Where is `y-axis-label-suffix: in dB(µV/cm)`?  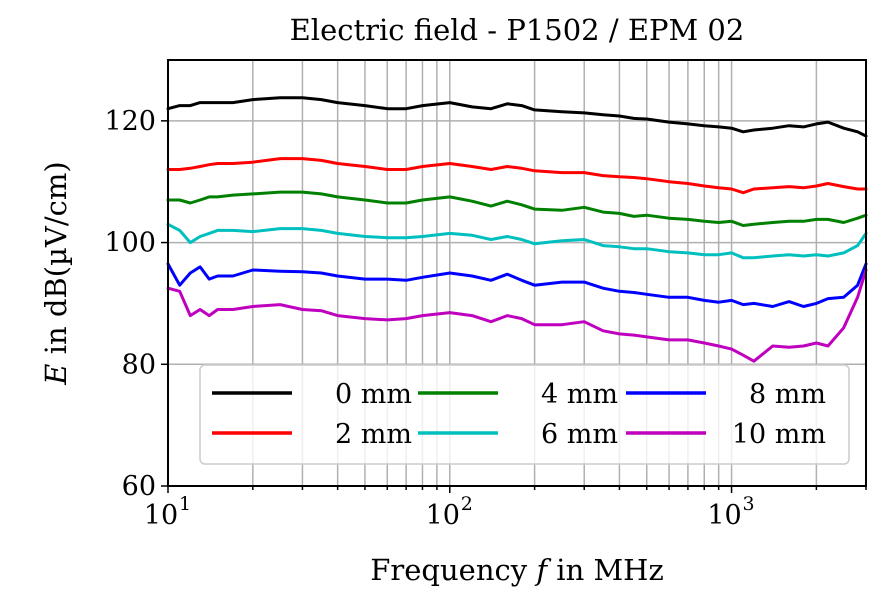
y-axis-label-suffix: in dB(µV/cm) is located at coordinates (56, 262).